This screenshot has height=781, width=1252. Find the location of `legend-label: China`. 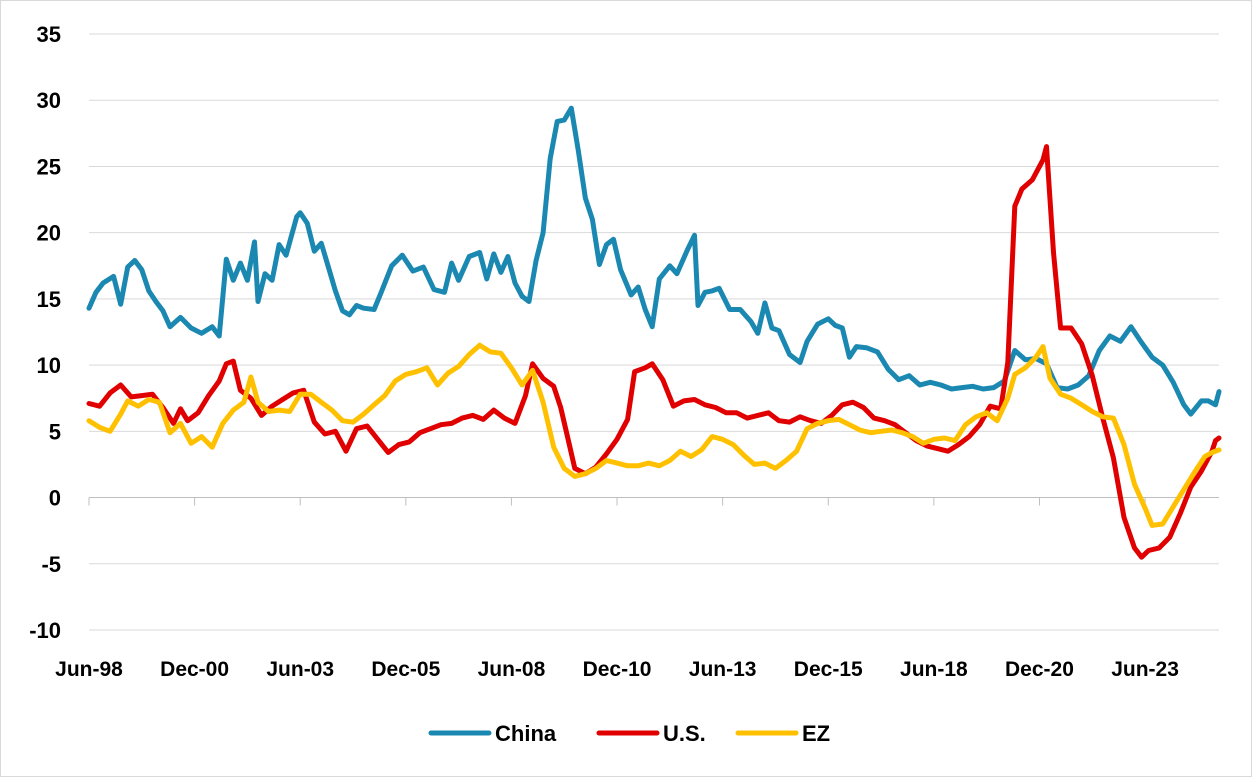

legend-label: China is located at coordinates (526, 733).